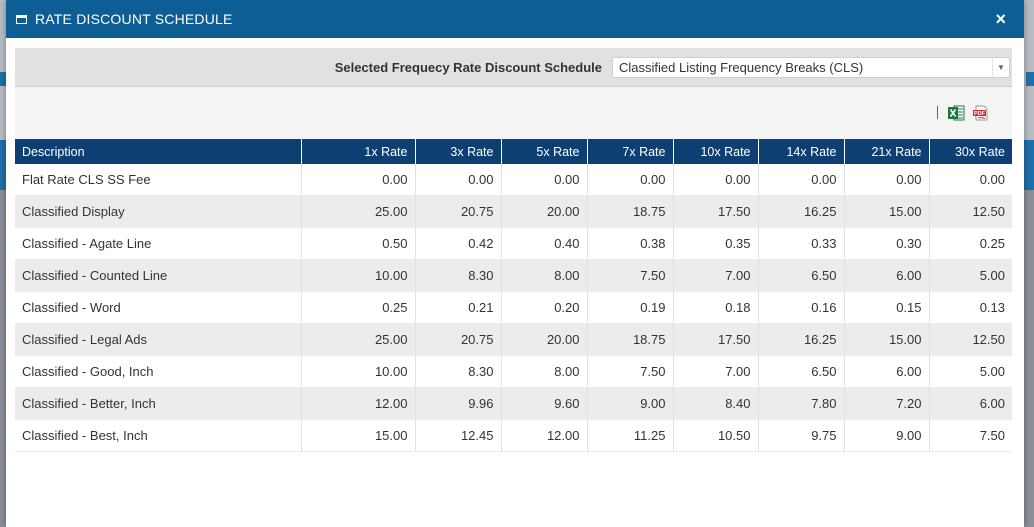 This screenshot has height=527, width=1034. What do you see at coordinates (1030, 79) in the screenshot?
I see `background-nav-right` at bounding box center [1030, 79].